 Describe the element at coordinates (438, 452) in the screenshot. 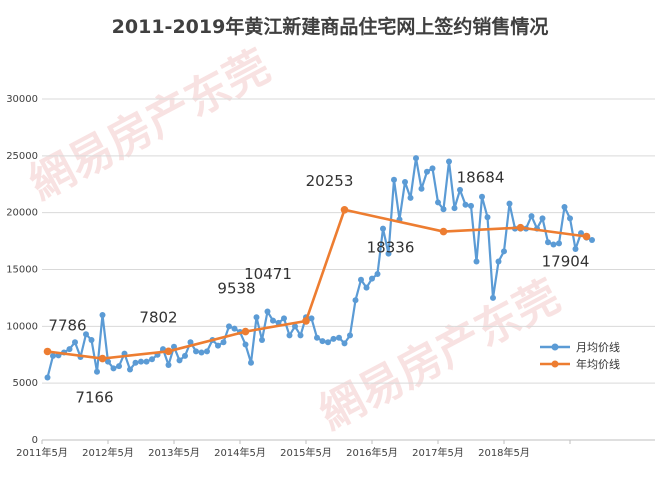

I see `x-tick-label: 2017年5月` at that location.